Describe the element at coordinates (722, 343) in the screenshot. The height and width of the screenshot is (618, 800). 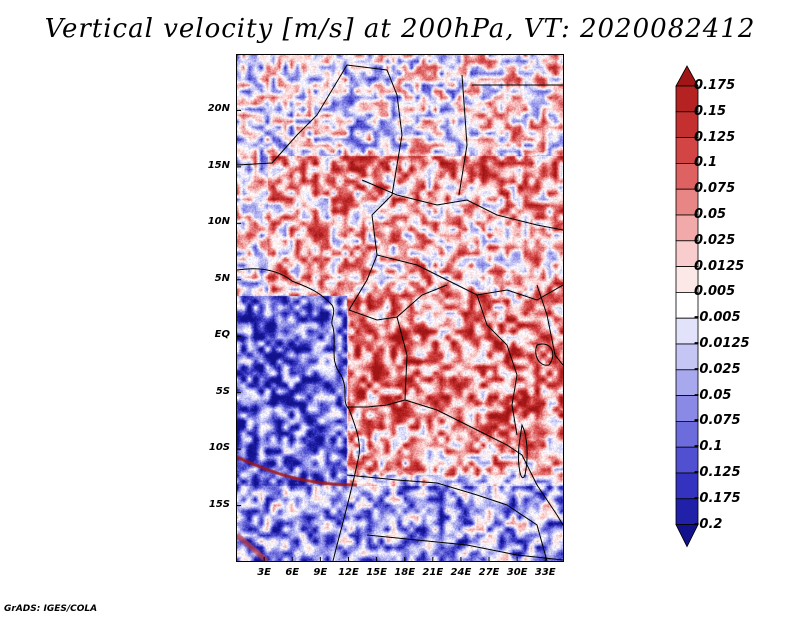
I see `colorbar-tick-label: -0.0125` at that location.